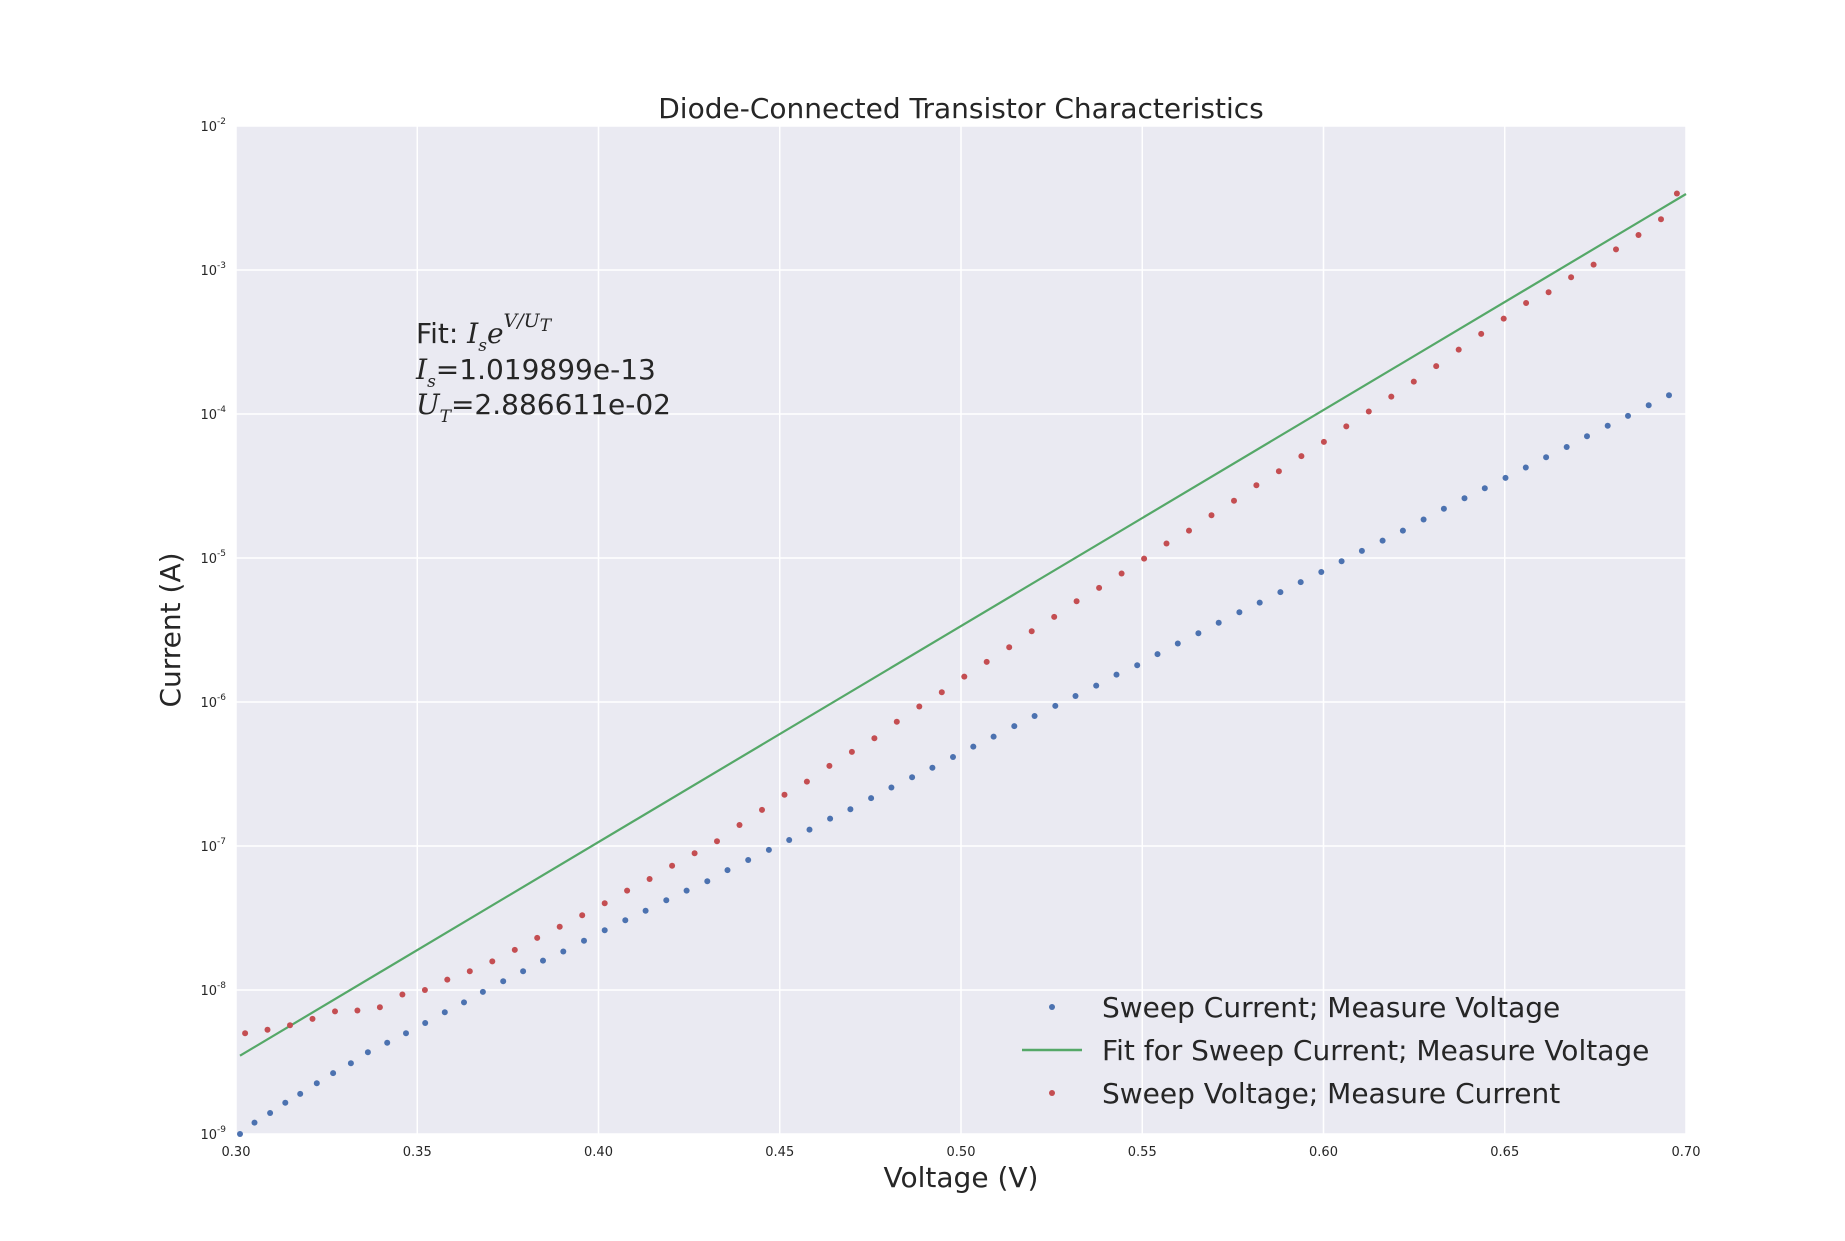 This screenshot has height=1241, width=1845. What do you see at coordinates (1504, 1152) in the screenshot?
I see `x-tick-label: 0.65` at bounding box center [1504, 1152].